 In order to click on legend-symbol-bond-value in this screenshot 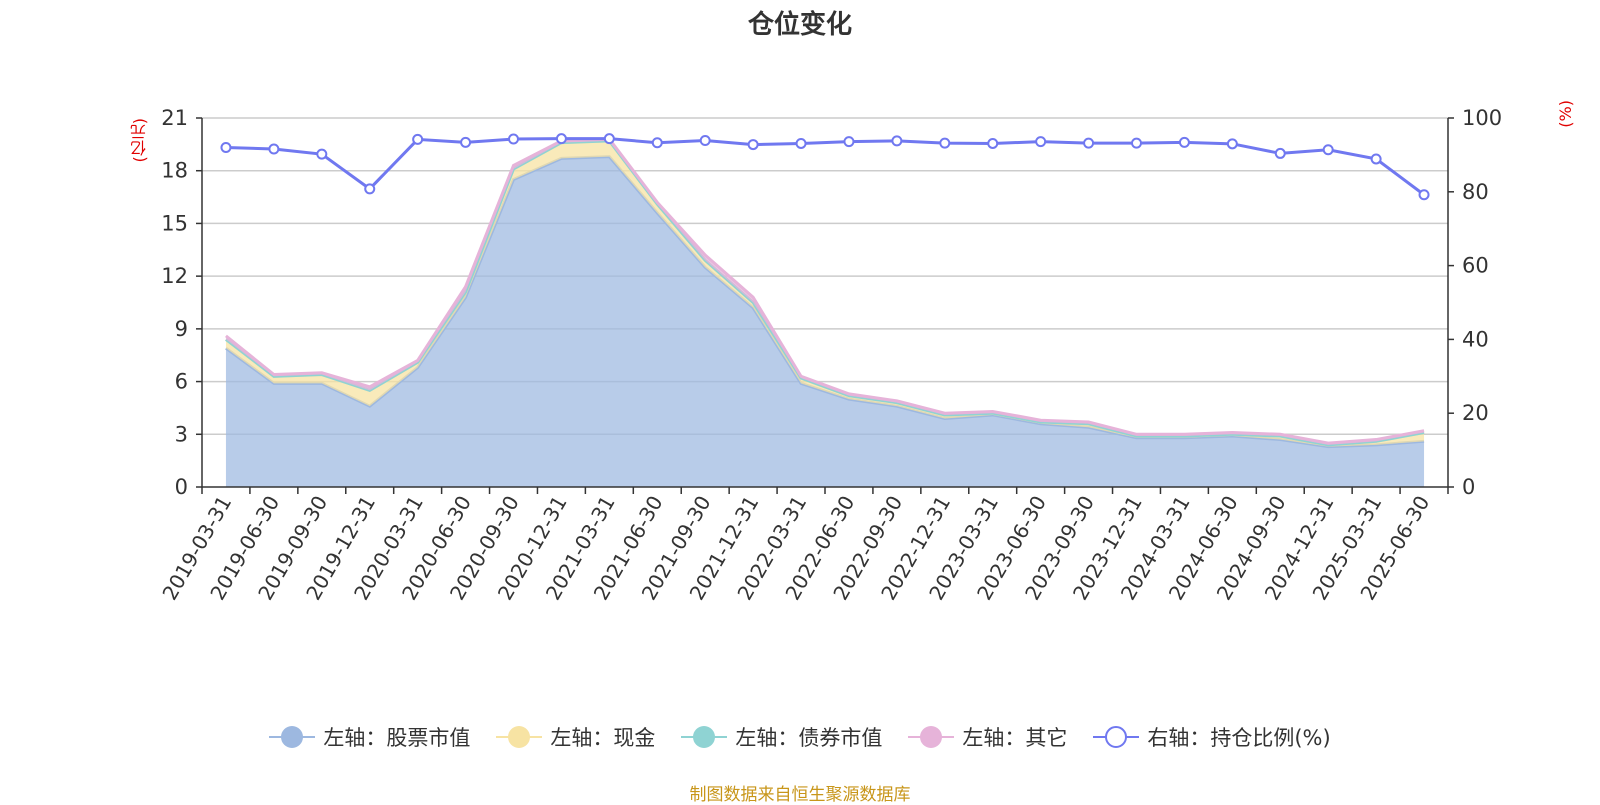, I will do `click(704, 737)`.